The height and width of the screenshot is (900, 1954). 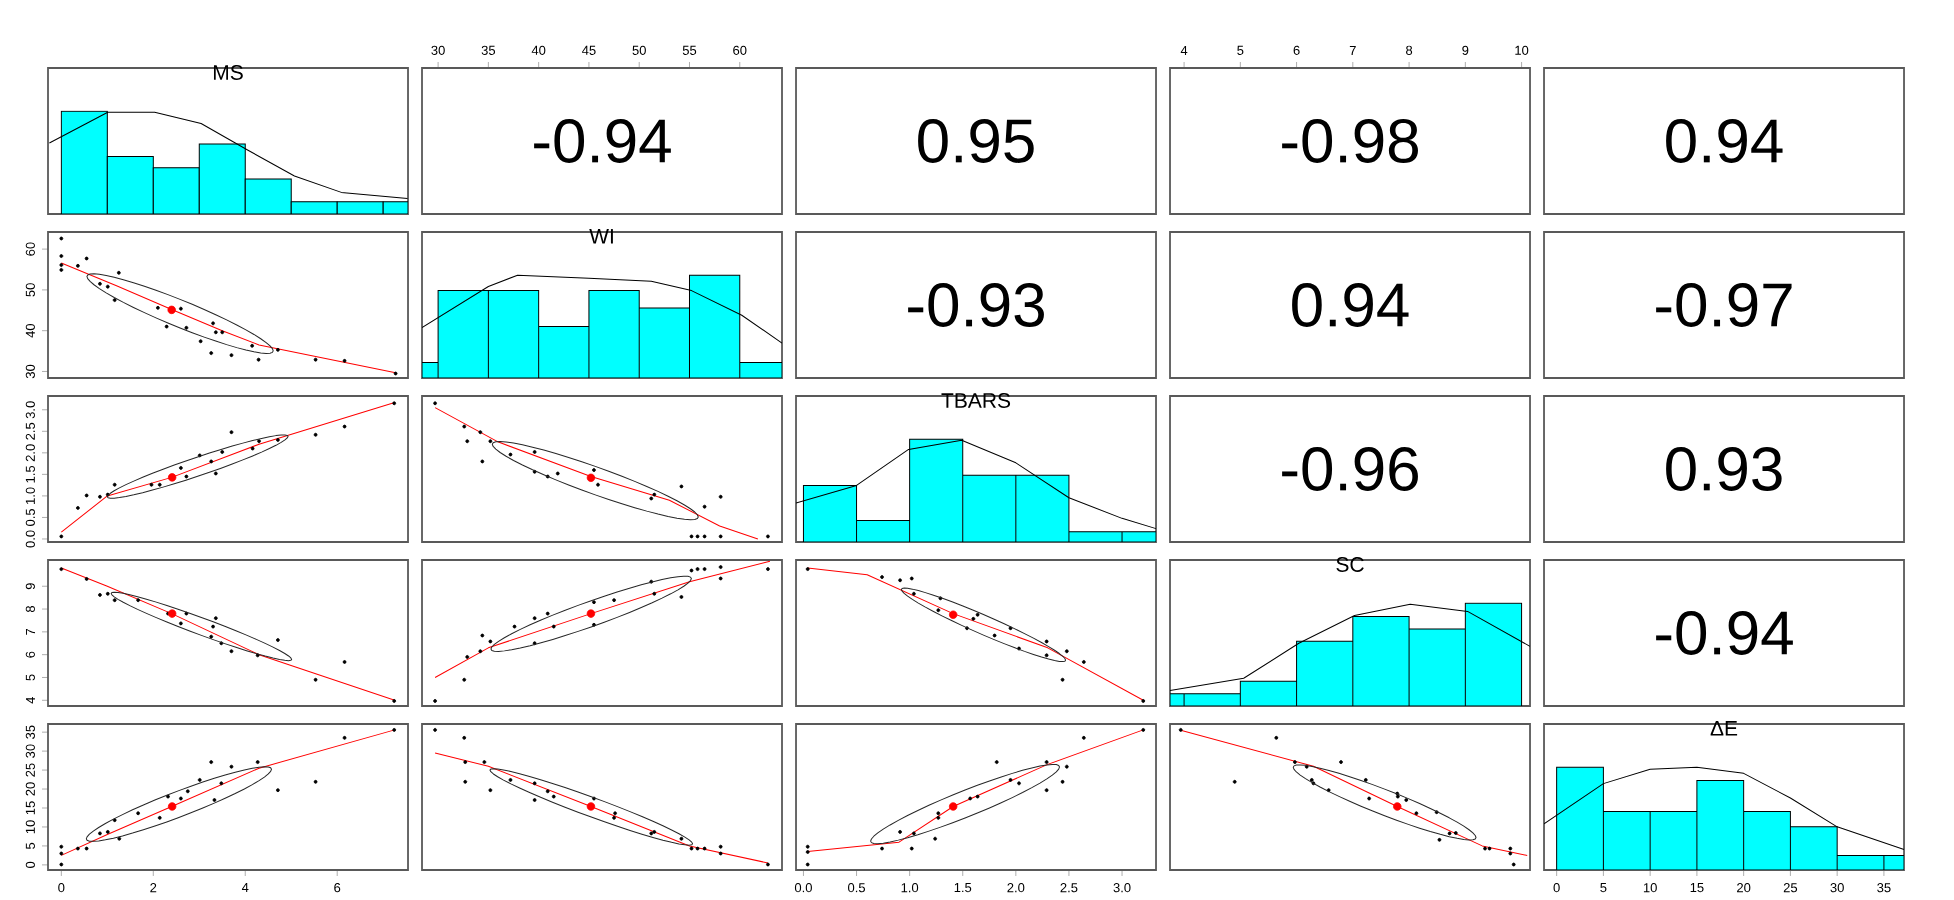 I want to click on text: -0.93, so click(x=976, y=305).